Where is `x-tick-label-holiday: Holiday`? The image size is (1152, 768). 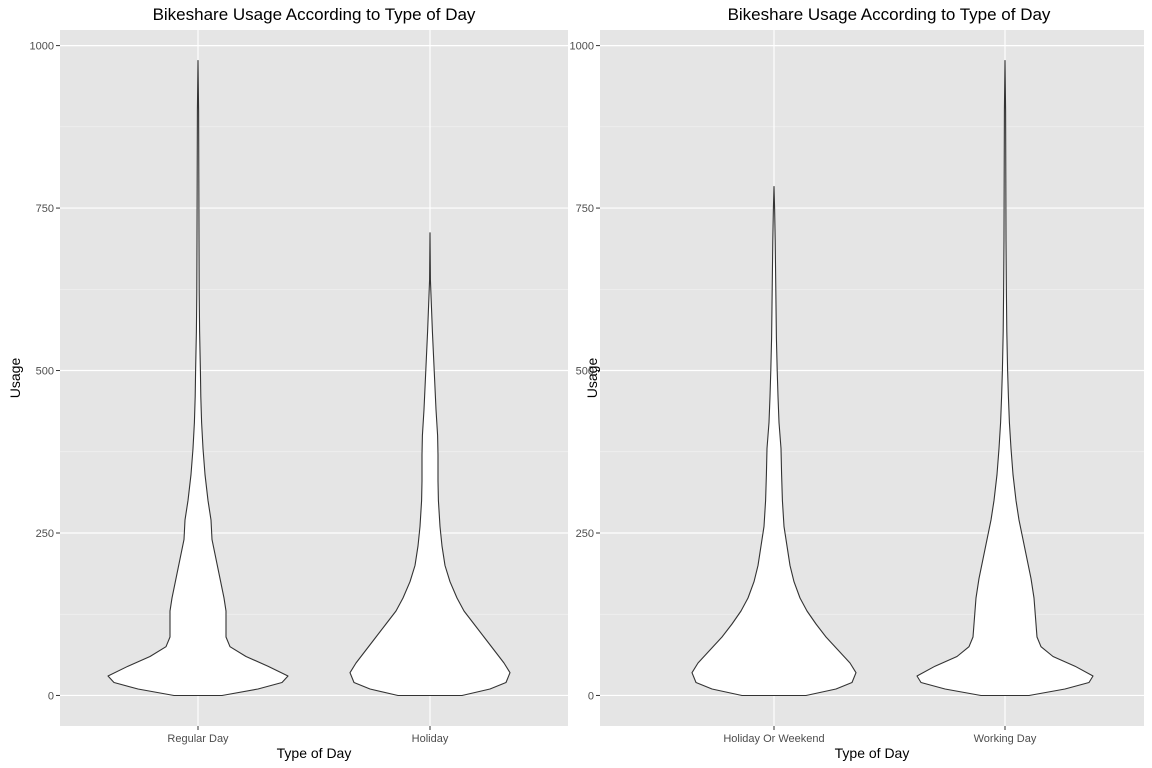
x-tick-label-holiday: Holiday is located at coordinates (430, 739).